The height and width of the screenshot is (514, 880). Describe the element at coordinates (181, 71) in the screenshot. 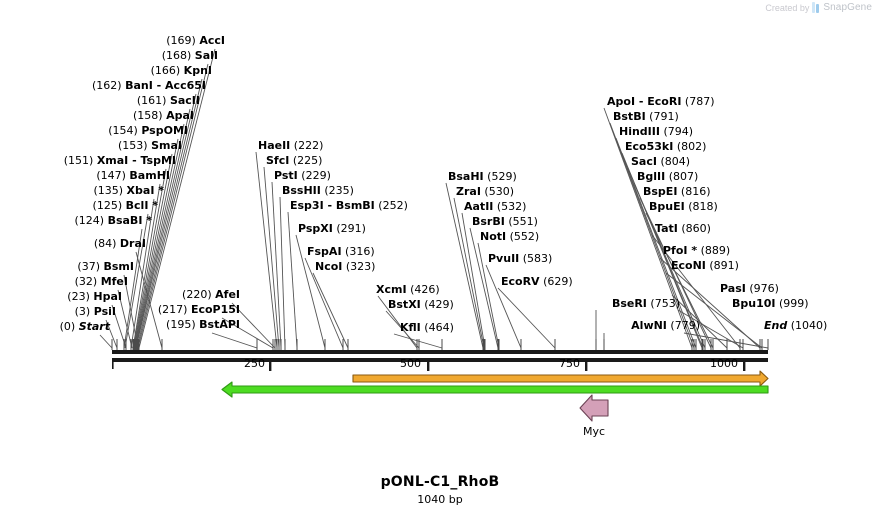

I see `site-label: (166) KpnI` at that location.